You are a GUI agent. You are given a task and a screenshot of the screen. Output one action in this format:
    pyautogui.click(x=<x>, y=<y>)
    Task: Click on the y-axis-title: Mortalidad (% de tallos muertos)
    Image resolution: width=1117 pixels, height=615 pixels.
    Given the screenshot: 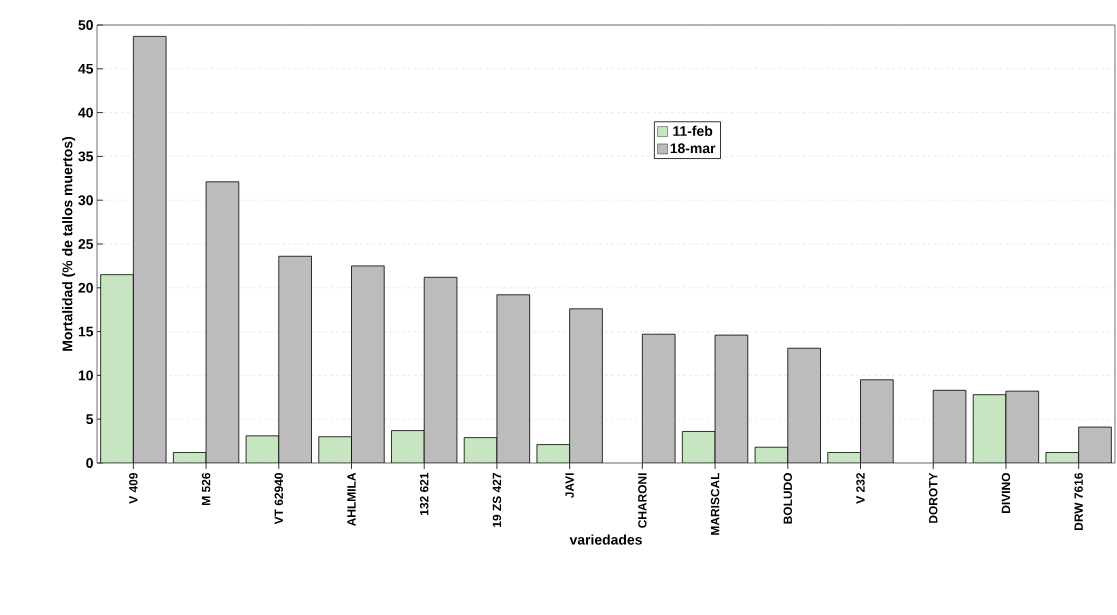 What is the action you would take?
    pyautogui.click(x=69, y=243)
    